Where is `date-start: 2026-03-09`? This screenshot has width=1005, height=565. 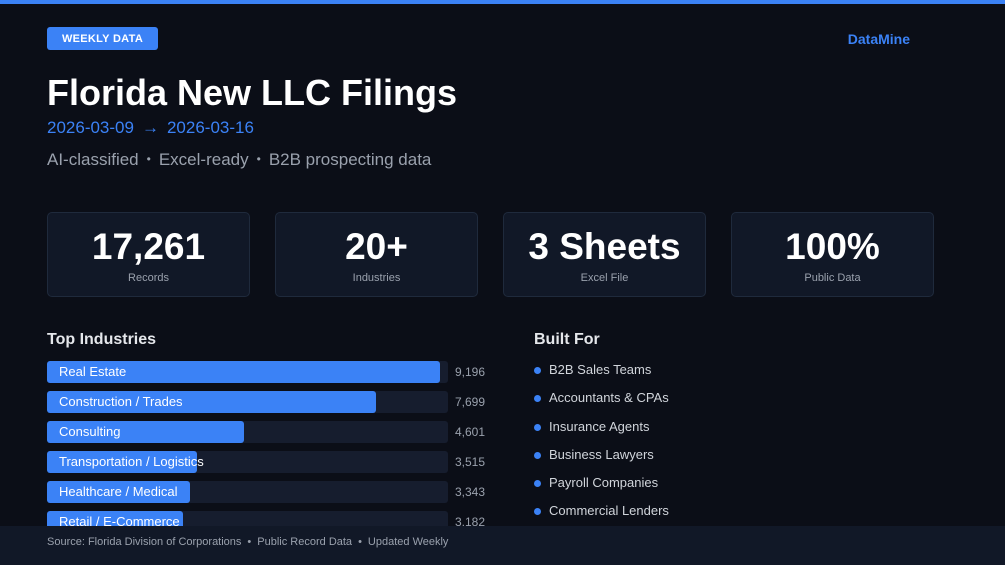 date-start: 2026-03-09 is located at coordinates (90, 127).